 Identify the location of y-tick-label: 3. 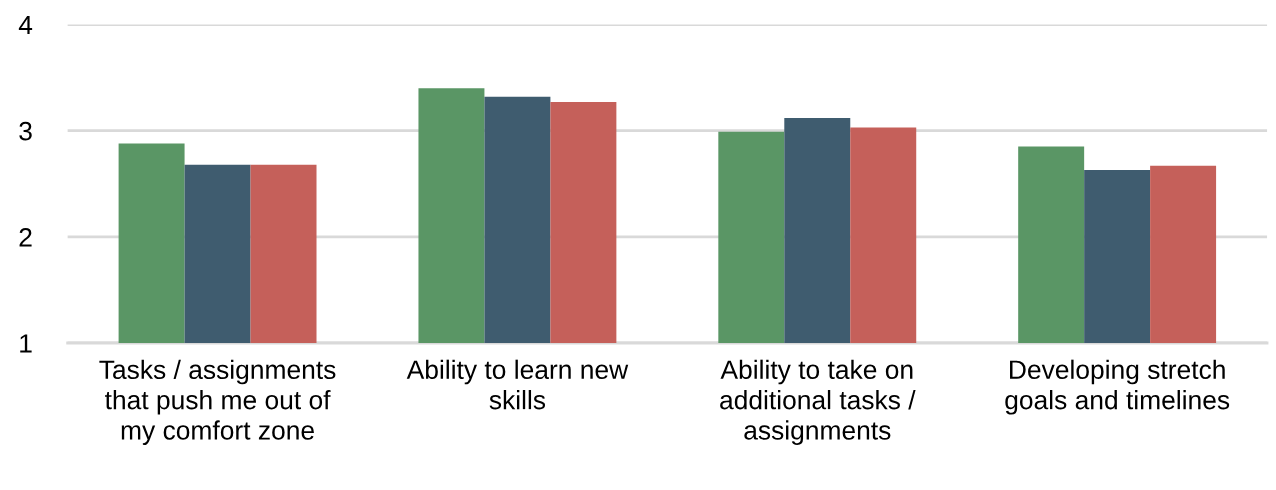
(25, 131).